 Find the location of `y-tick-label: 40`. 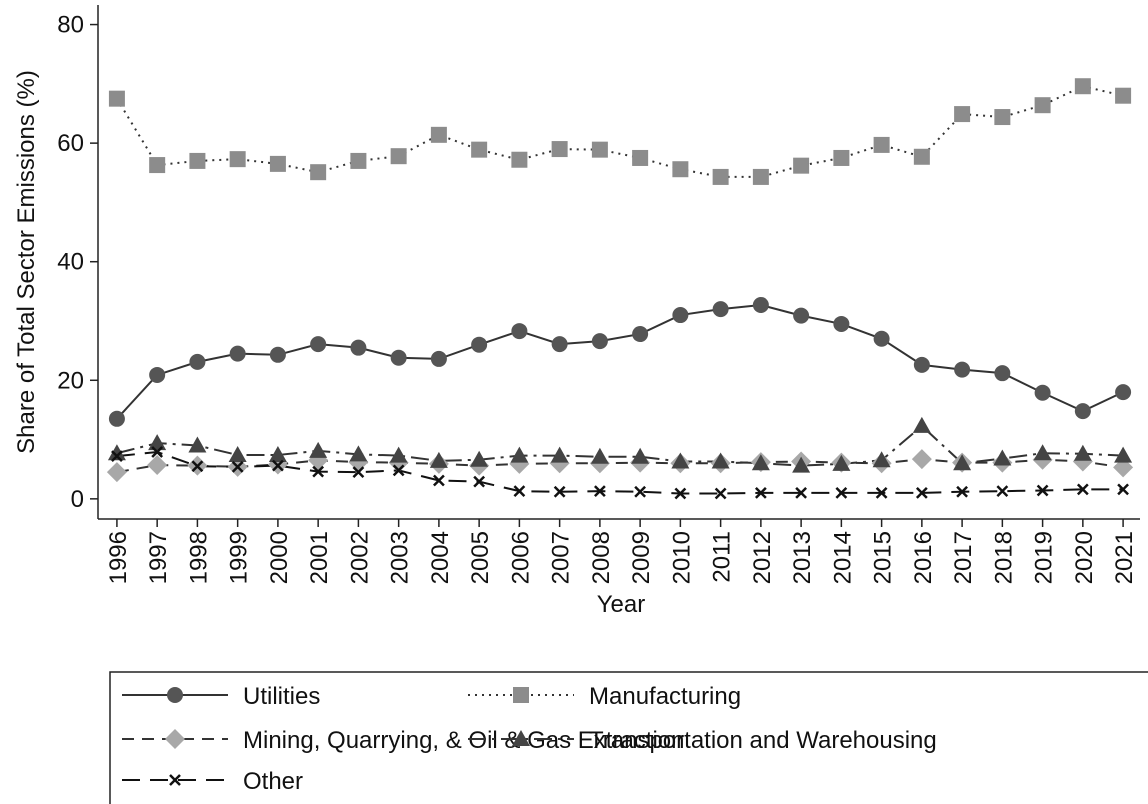

y-tick-label: 40 is located at coordinates (70, 262).